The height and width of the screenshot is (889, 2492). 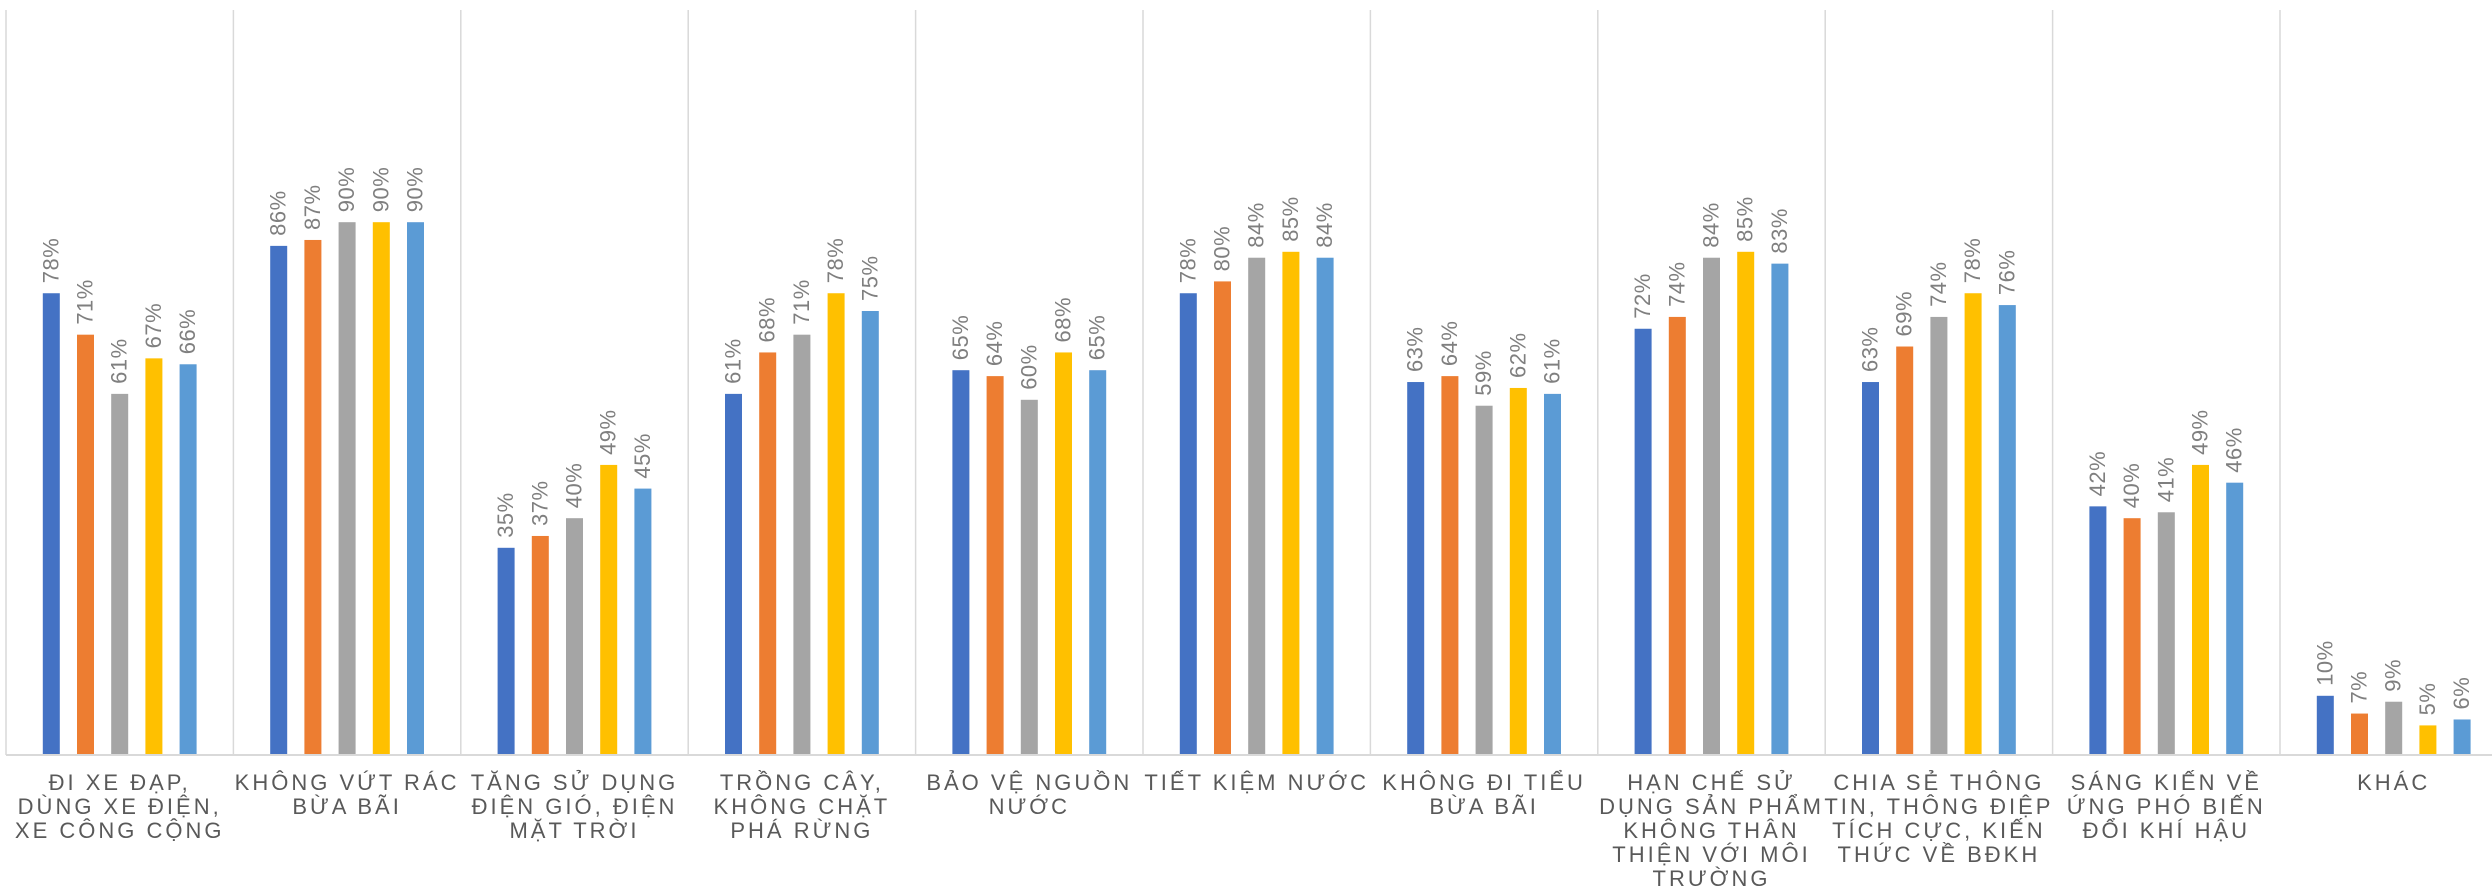 What do you see at coordinates (1779, 231) in the screenshot?
I see `data-label: 83%` at bounding box center [1779, 231].